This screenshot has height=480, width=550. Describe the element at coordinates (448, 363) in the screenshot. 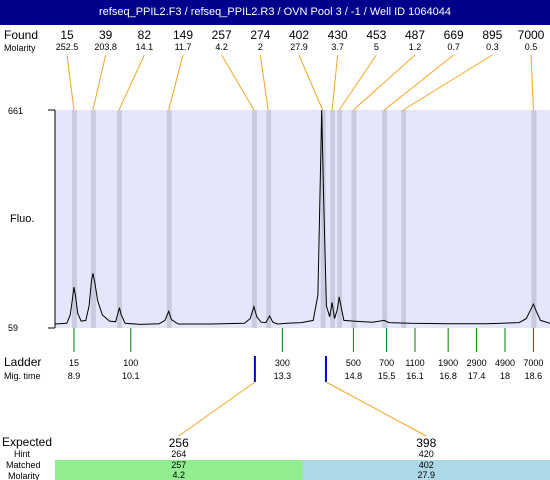

I see `ladder-size: 1900` at that location.